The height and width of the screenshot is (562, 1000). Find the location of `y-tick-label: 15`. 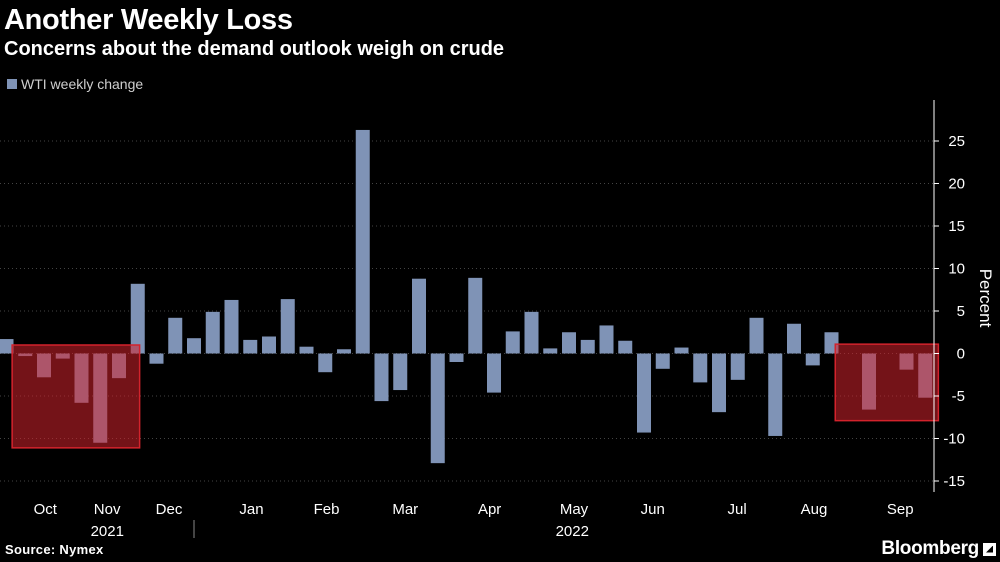

y-tick-label: 15 is located at coordinates (956, 226).